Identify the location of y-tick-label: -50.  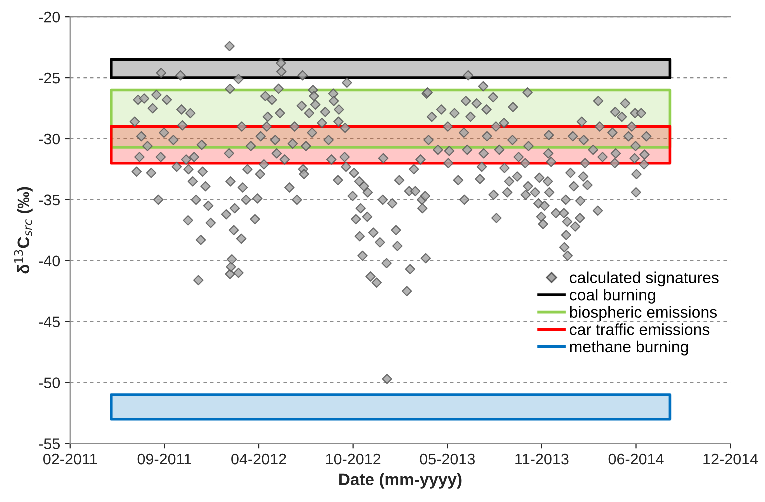
(49, 383).